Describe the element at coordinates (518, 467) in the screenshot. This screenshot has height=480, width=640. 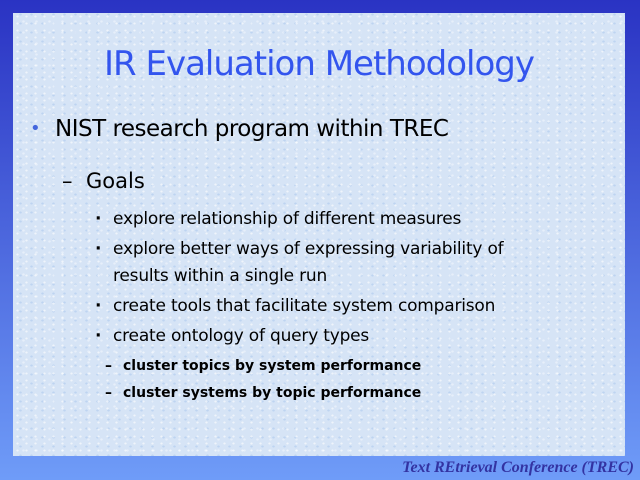
I see `footer-text: Text REtrieval Conference (TREC)` at that location.